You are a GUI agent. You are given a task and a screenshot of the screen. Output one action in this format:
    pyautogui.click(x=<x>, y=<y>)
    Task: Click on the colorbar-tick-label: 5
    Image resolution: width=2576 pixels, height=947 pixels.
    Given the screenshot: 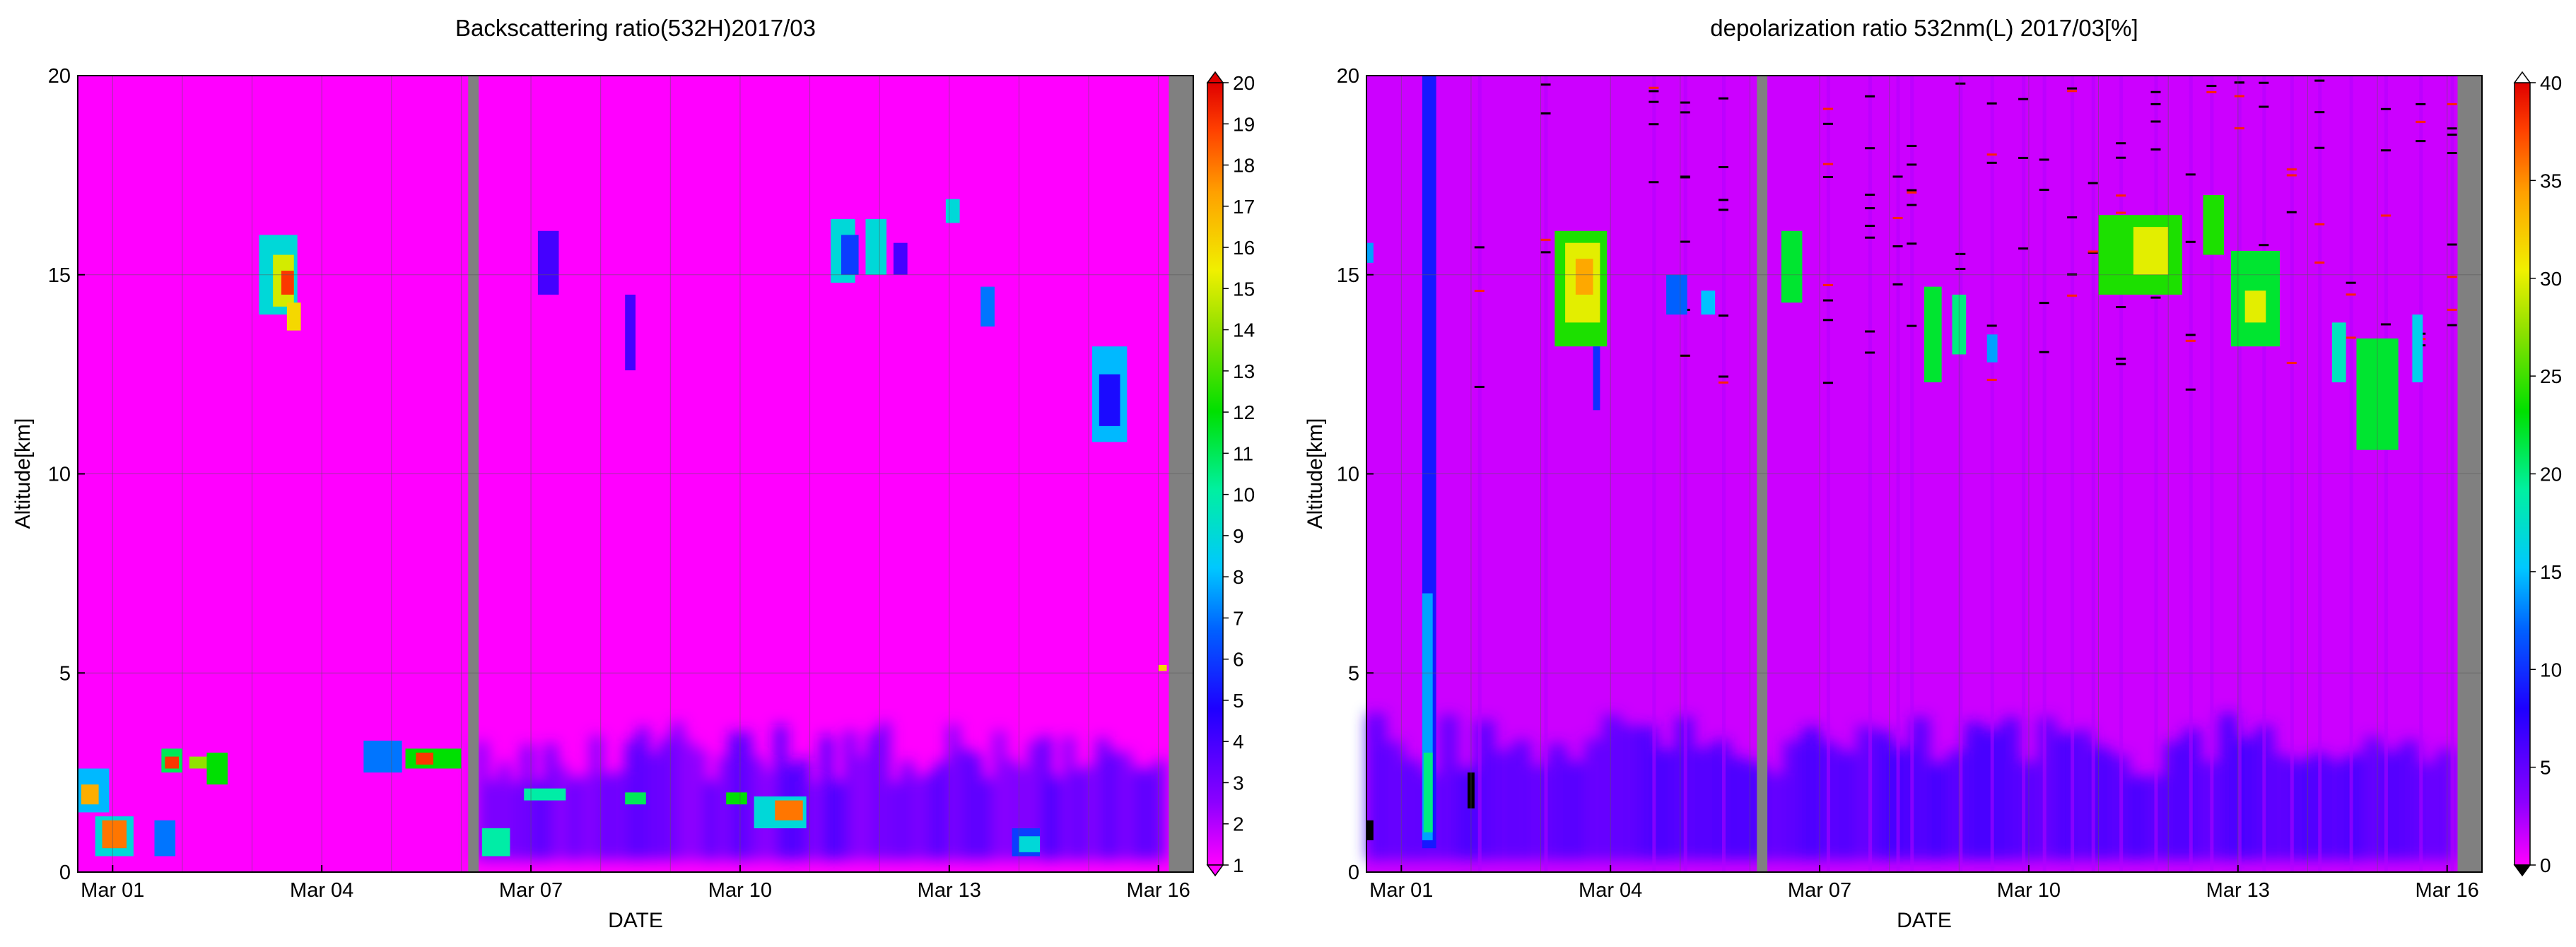 What is the action you would take?
    pyautogui.click(x=1239, y=701)
    